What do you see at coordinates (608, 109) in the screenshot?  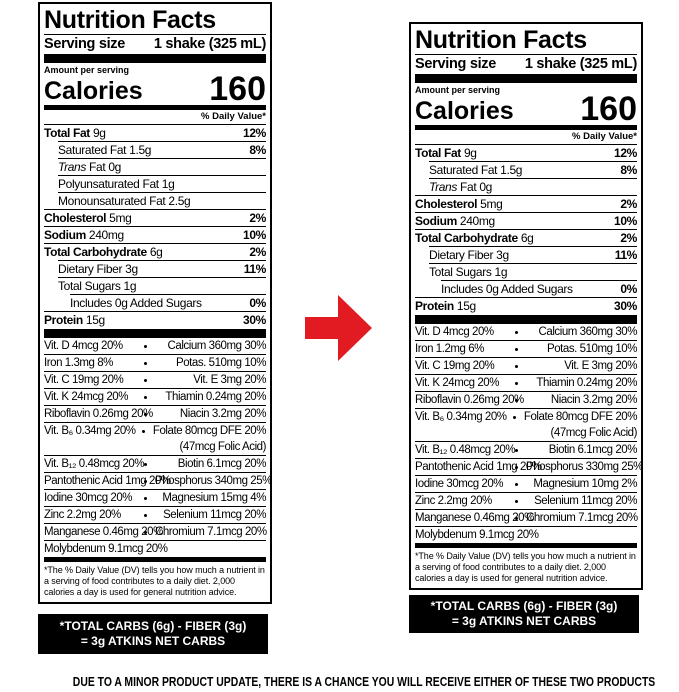 I see `calories-value: 160` at bounding box center [608, 109].